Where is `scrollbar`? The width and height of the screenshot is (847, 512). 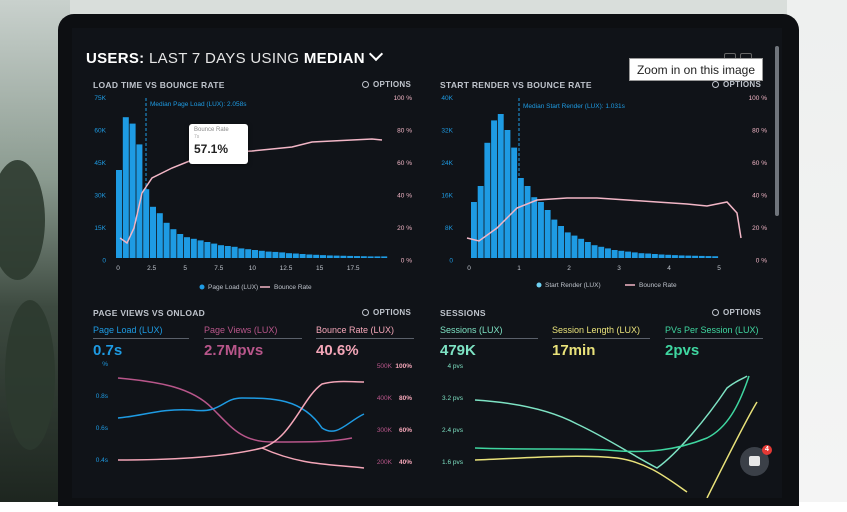
scrollbar is located at coordinates (777, 131).